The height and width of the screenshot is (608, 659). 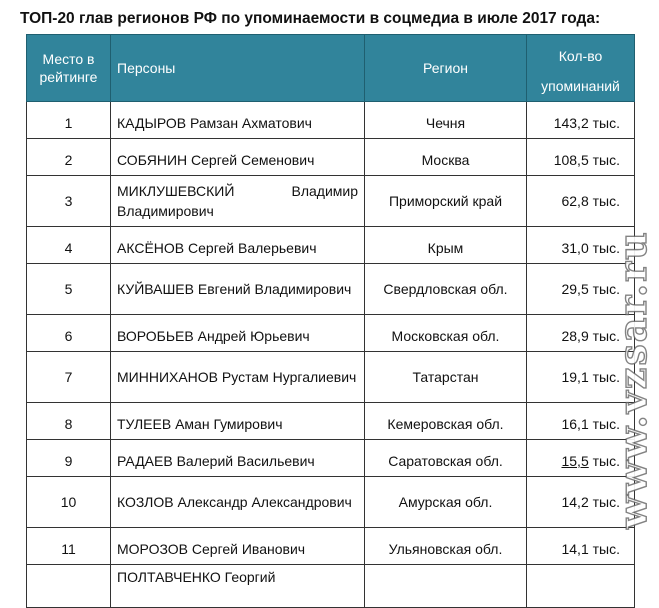 I want to click on person-name-line2: Нургалиевич, so click(x=314, y=377).